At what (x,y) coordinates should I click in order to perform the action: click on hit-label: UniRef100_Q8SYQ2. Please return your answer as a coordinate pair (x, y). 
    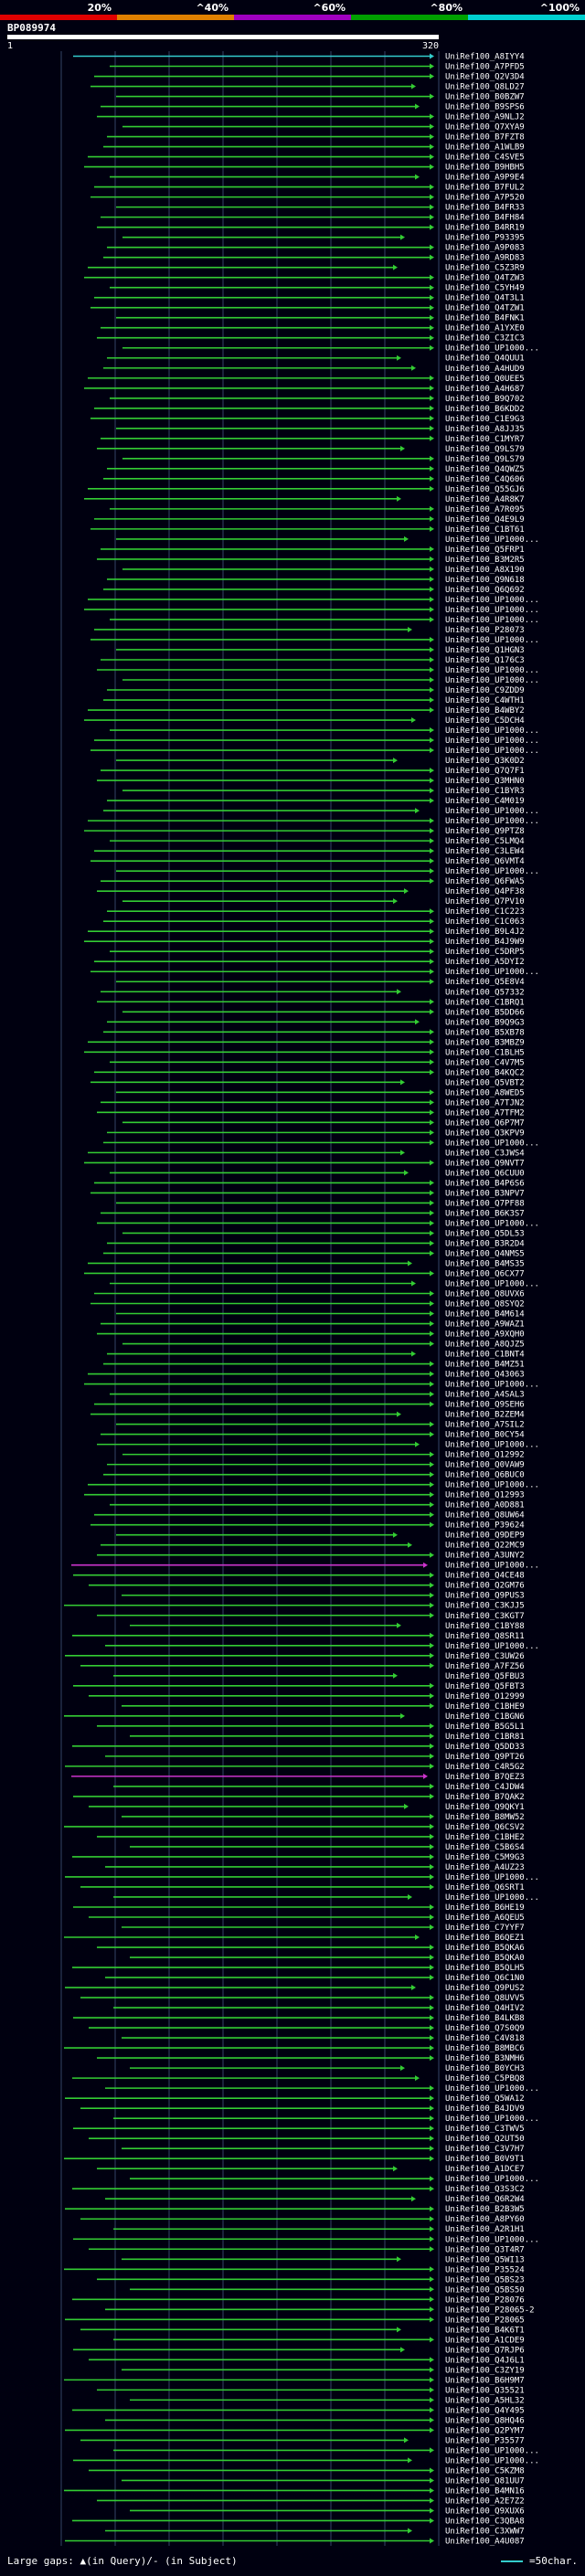
    Looking at the image, I should click on (485, 1304).